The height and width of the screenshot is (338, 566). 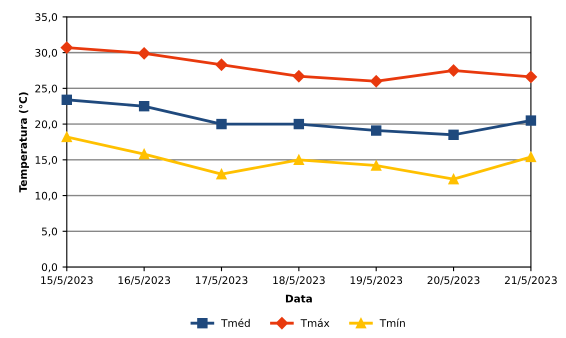 What do you see at coordinates (46, 89) in the screenshot?
I see `y-tick-label: 25,0` at bounding box center [46, 89].